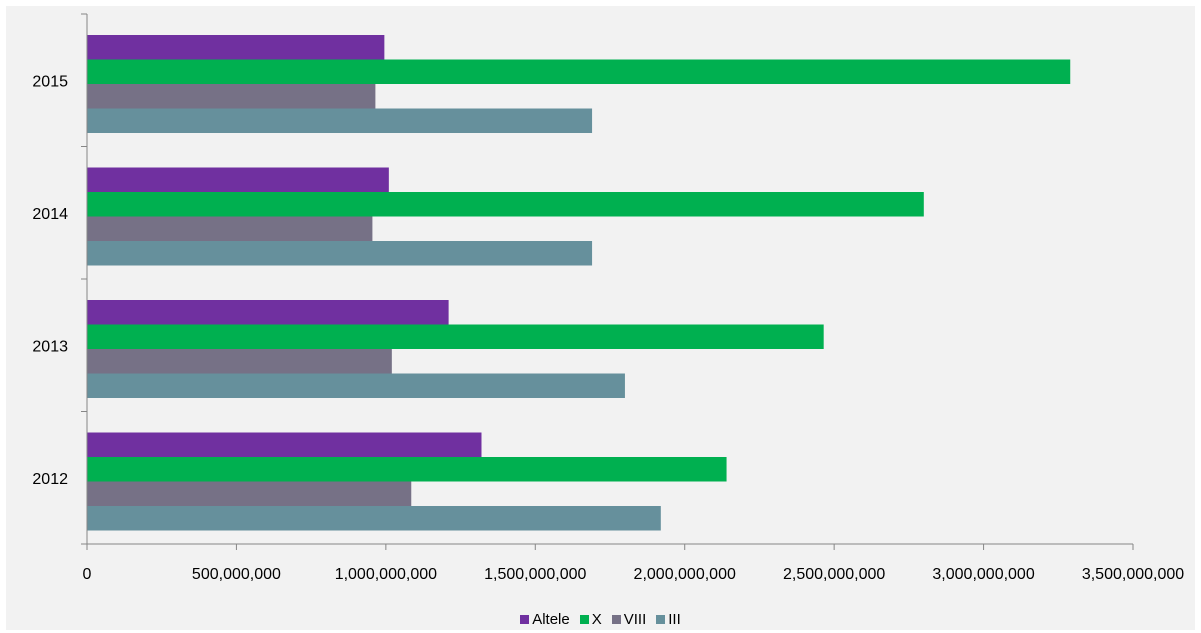 Image resolution: width=1201 pixels, height=633 pixels. Describe the element at coordinates (455, 336) in the screenshot. I see `bar-x-2013` at that location.